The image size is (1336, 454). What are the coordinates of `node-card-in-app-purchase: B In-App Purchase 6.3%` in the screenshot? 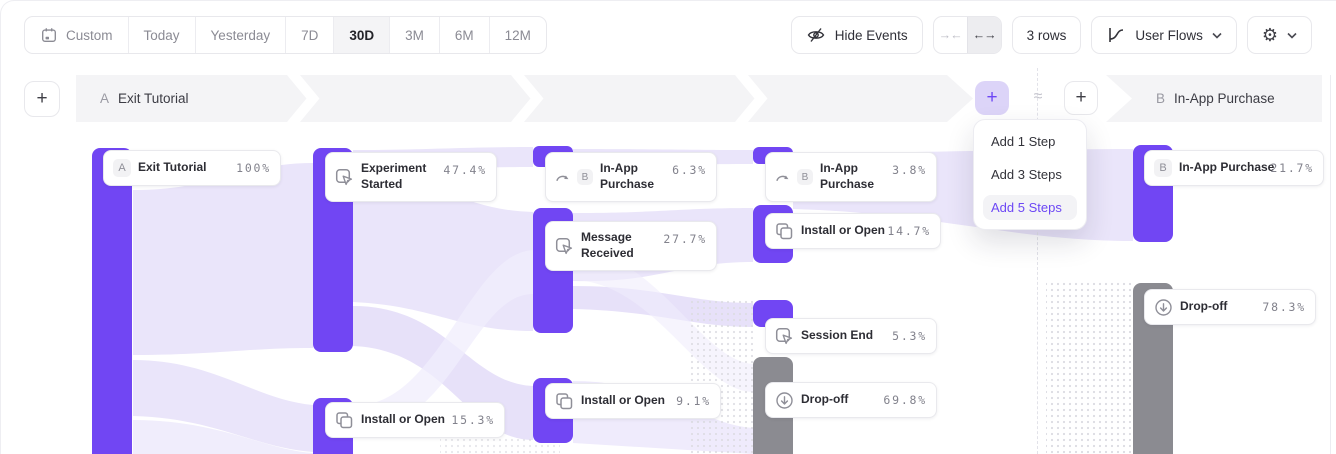 It's located at (631, 177).